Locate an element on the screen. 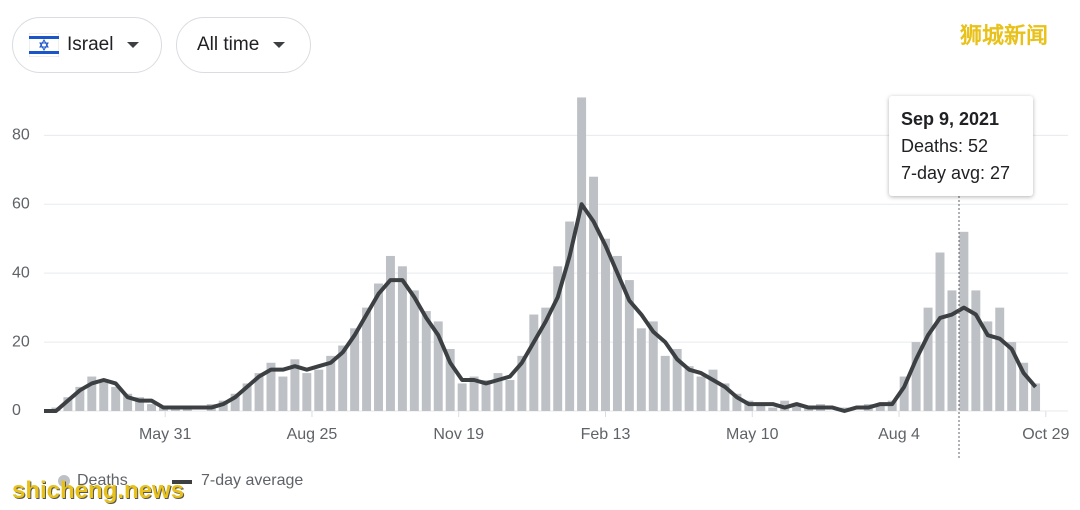 This screenshot has height=510, width=1080. range-label: All time is located at coordinates (228, 44).